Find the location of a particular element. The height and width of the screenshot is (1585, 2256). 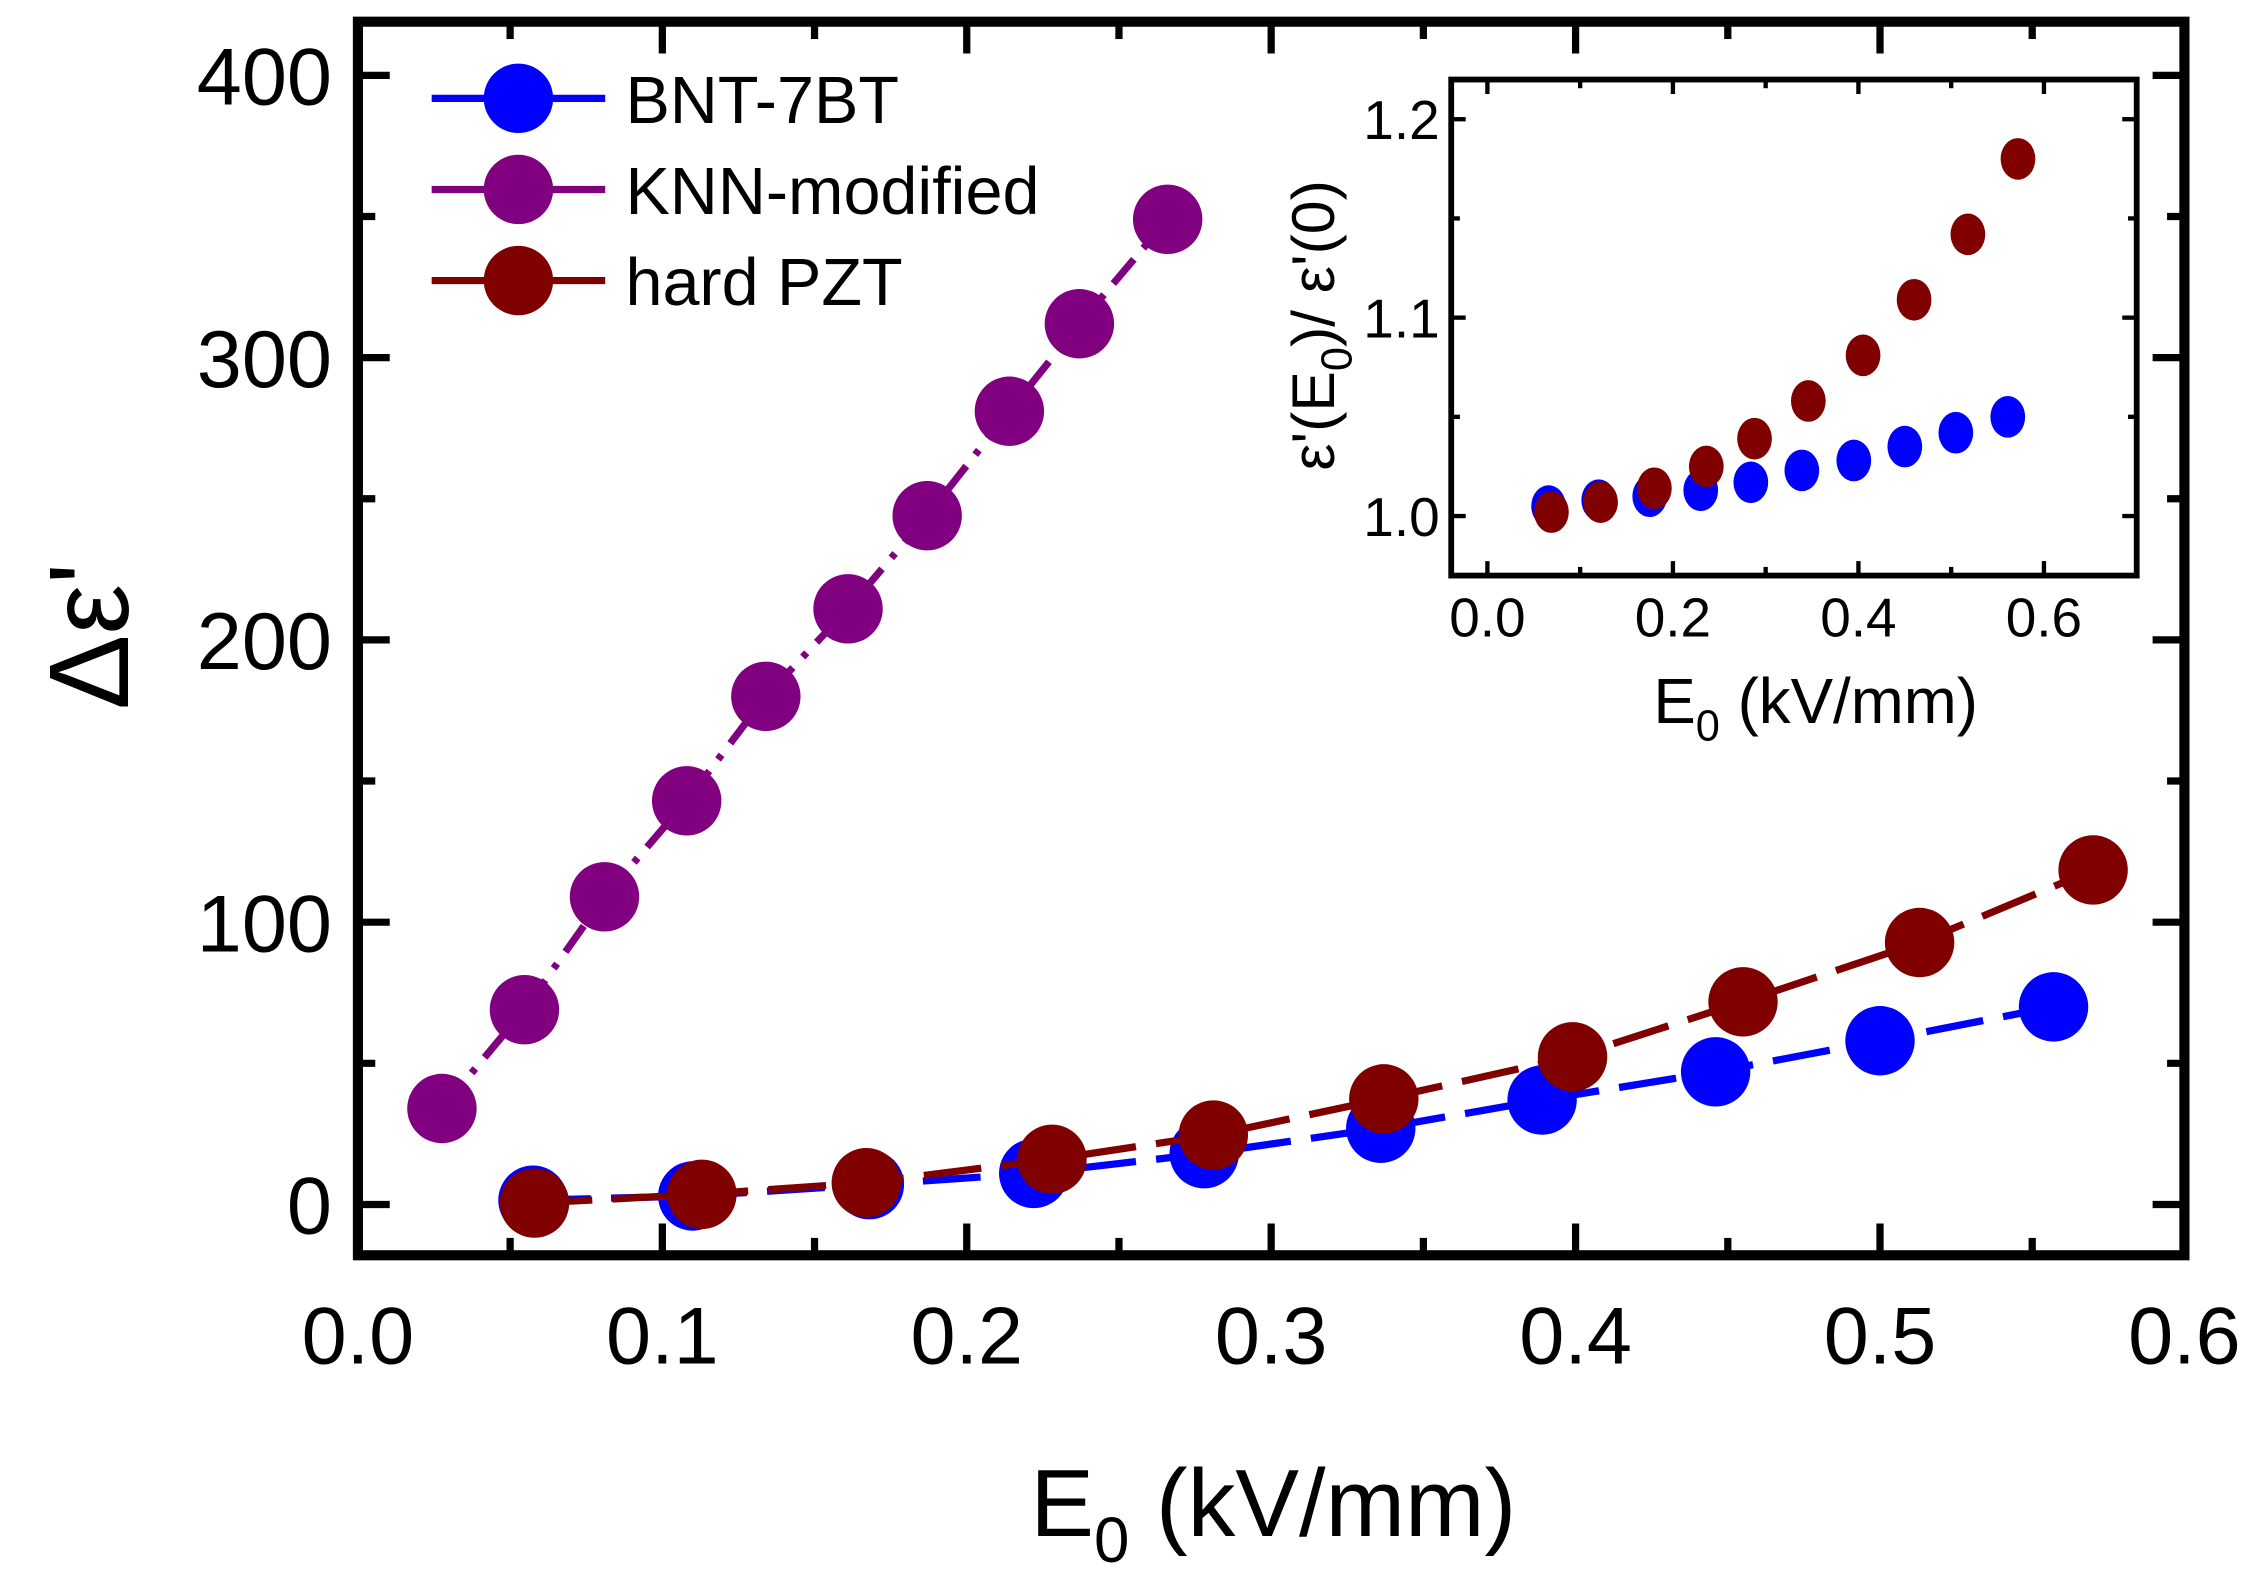

plot-frame is located at coordinates (1794, 327).